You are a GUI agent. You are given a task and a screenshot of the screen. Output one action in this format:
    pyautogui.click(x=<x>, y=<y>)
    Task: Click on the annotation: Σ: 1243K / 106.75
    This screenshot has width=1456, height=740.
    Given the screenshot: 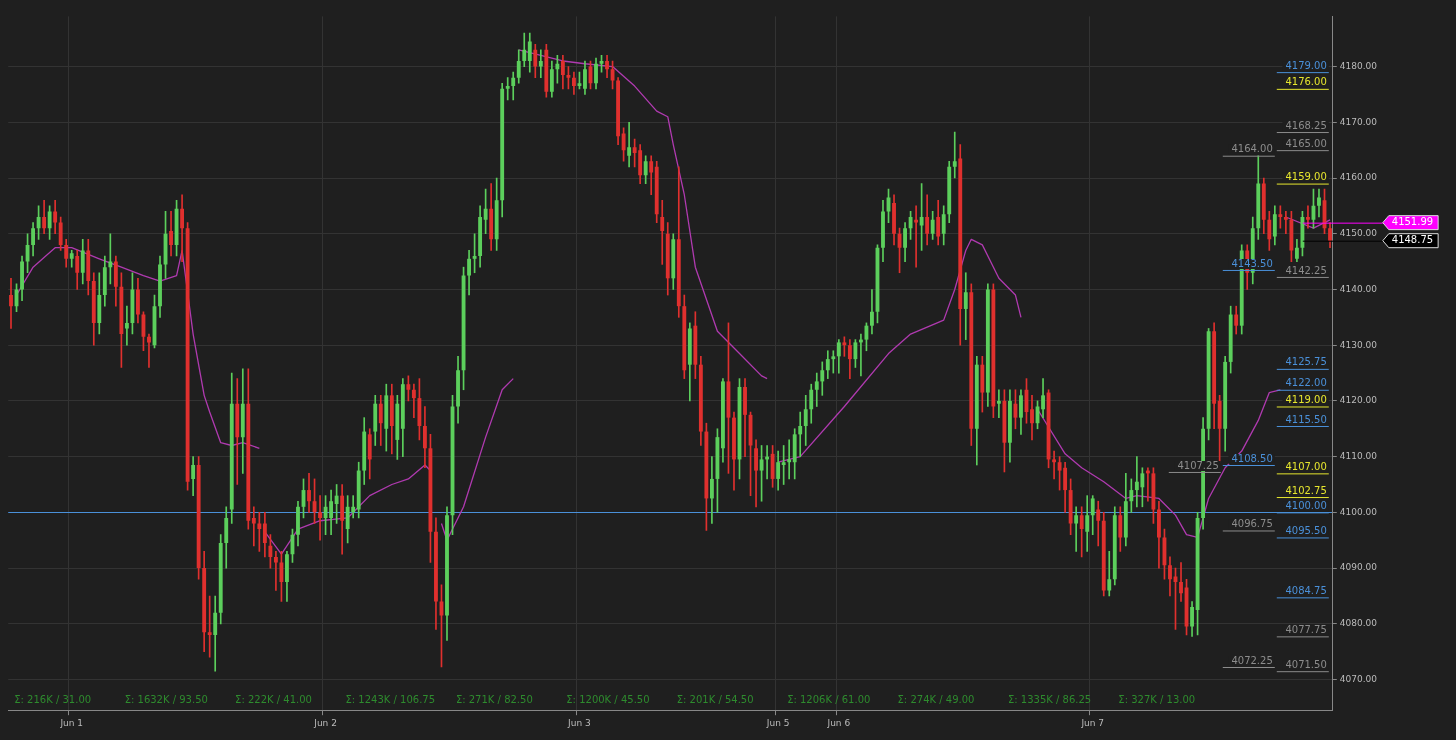 What is the action you would take?
    pyautogui.click(x=390, y=699)
    